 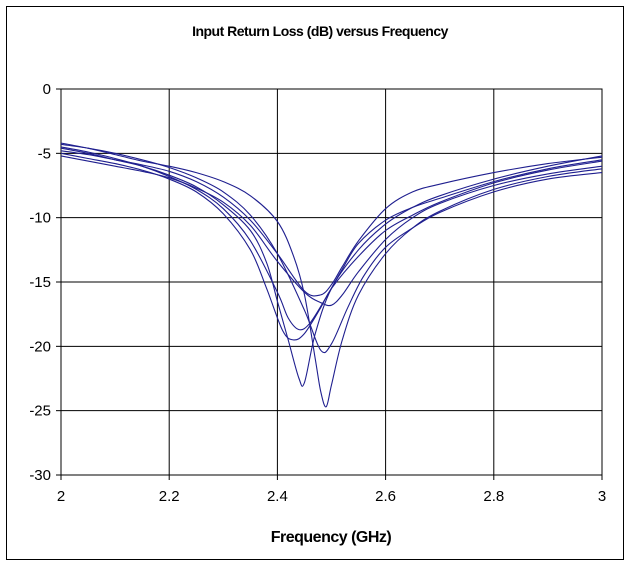 What do you see at coordinates (331, 490) in the screenshot?
I see `x-axis: 2 2.2 2.4 2.6 2.8 3` at bounding box center [331, 490].